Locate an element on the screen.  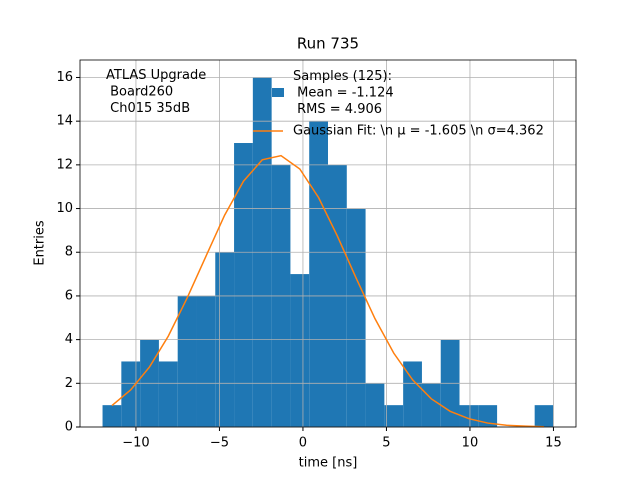
text-line: Mean = -1.124 is located at coordinates (343, 92).